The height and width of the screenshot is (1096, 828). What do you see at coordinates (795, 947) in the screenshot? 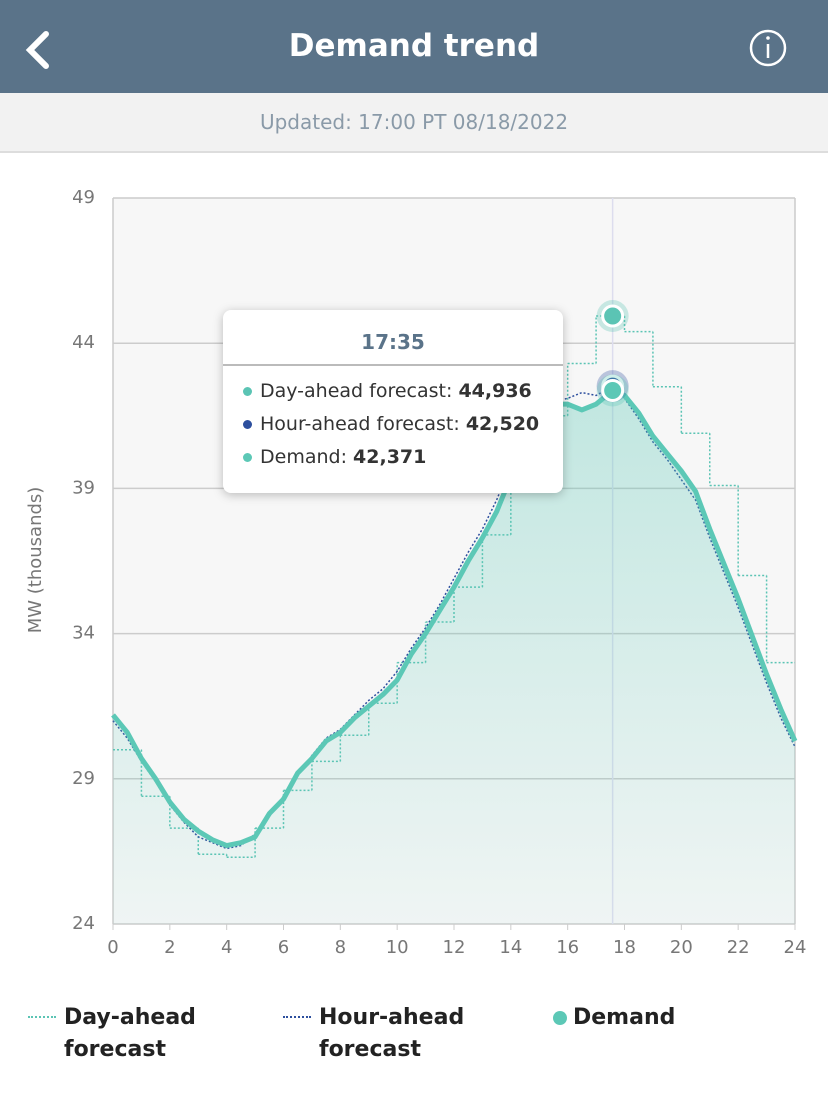
I see `x-tick-label: 24` at bounding box center [795, 947].